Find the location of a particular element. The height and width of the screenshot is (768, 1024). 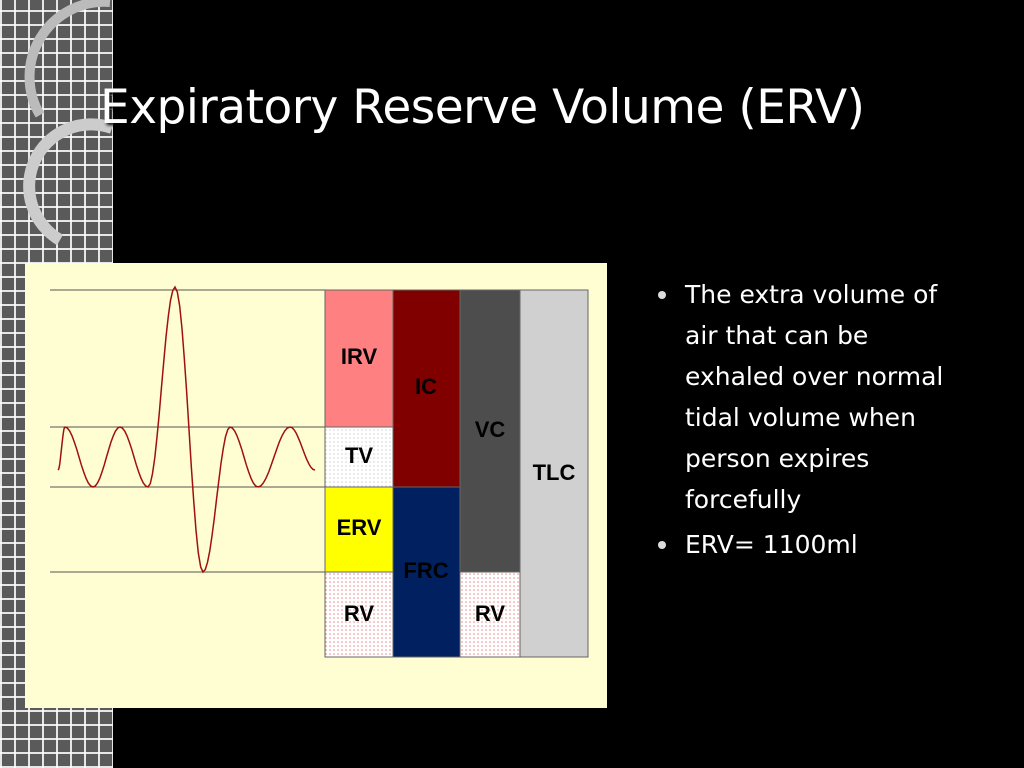

label: ERV is located at coordinates (359, 527).